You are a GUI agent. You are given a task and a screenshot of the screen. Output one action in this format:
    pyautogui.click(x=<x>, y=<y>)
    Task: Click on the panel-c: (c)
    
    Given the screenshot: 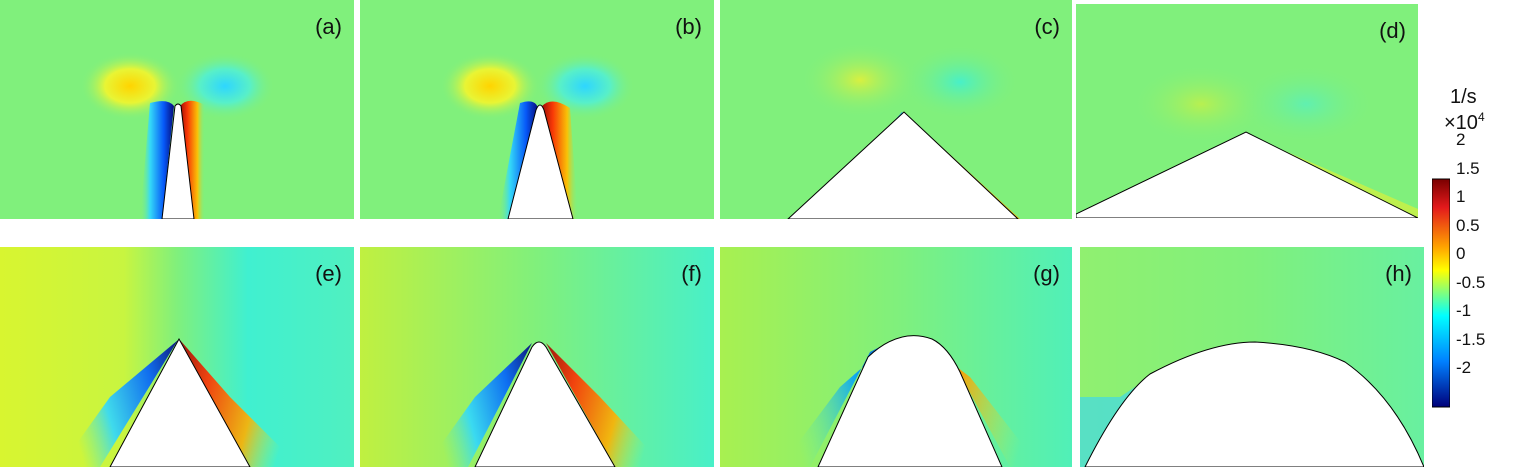 What is the action you would take?
    pyautogui.click(x=896, y=109)
    